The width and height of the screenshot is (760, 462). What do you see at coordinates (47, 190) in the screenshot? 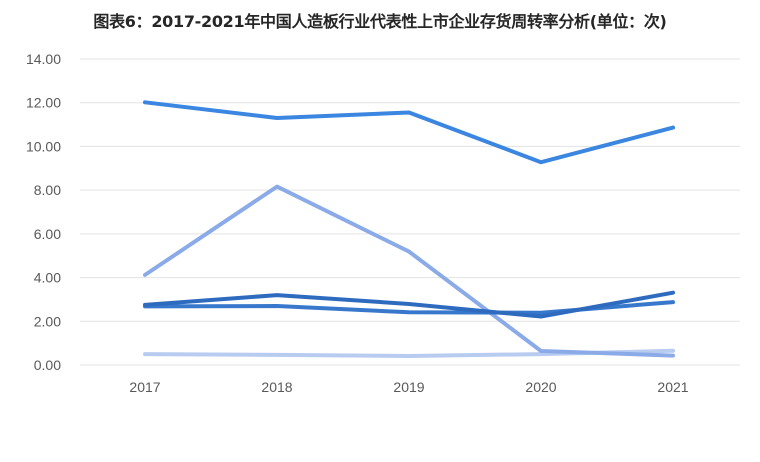
I see `y-tick-label: 8.00` at bounding box center [47, 190].